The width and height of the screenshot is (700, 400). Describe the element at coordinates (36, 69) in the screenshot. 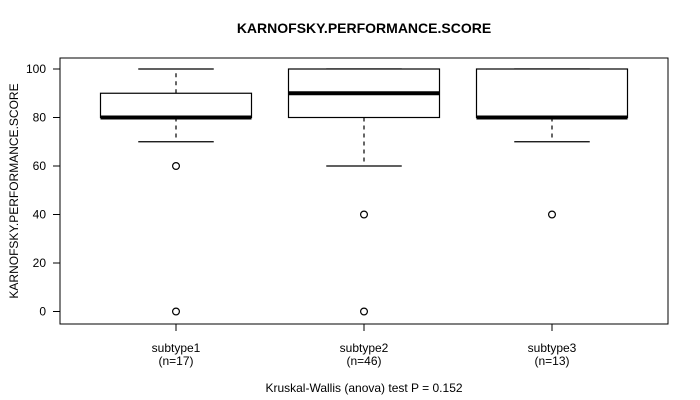

I see `y-tick-label: 100` at that location.